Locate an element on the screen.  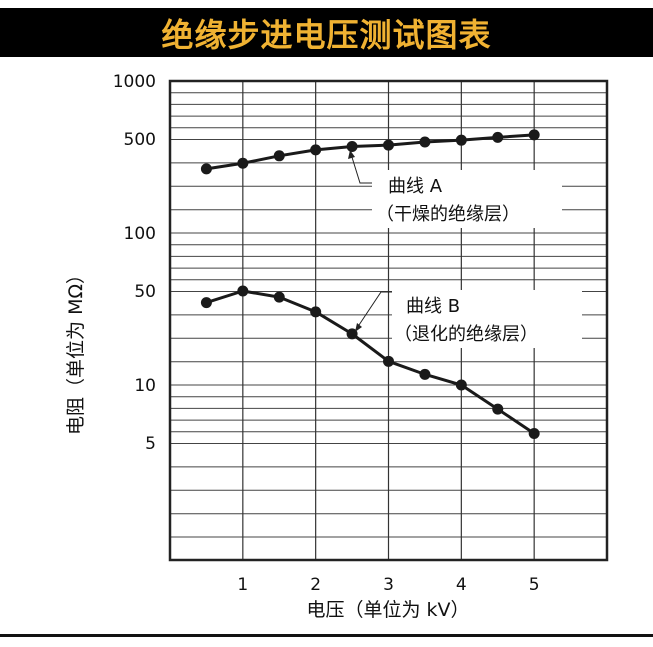
arrow-head-b is located at coordinates (358, 327).